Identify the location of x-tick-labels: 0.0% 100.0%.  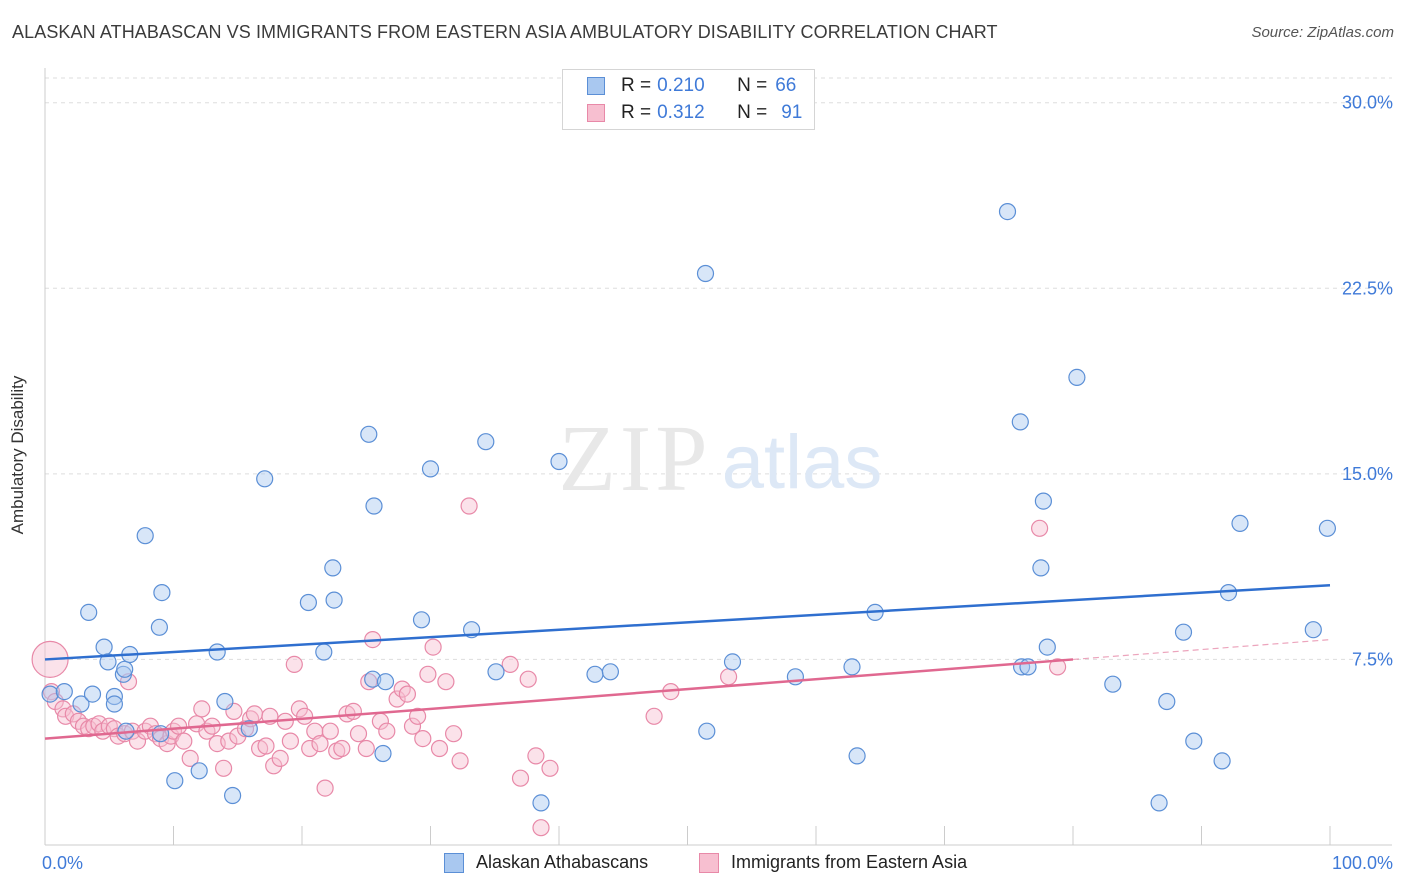
(717, 863).